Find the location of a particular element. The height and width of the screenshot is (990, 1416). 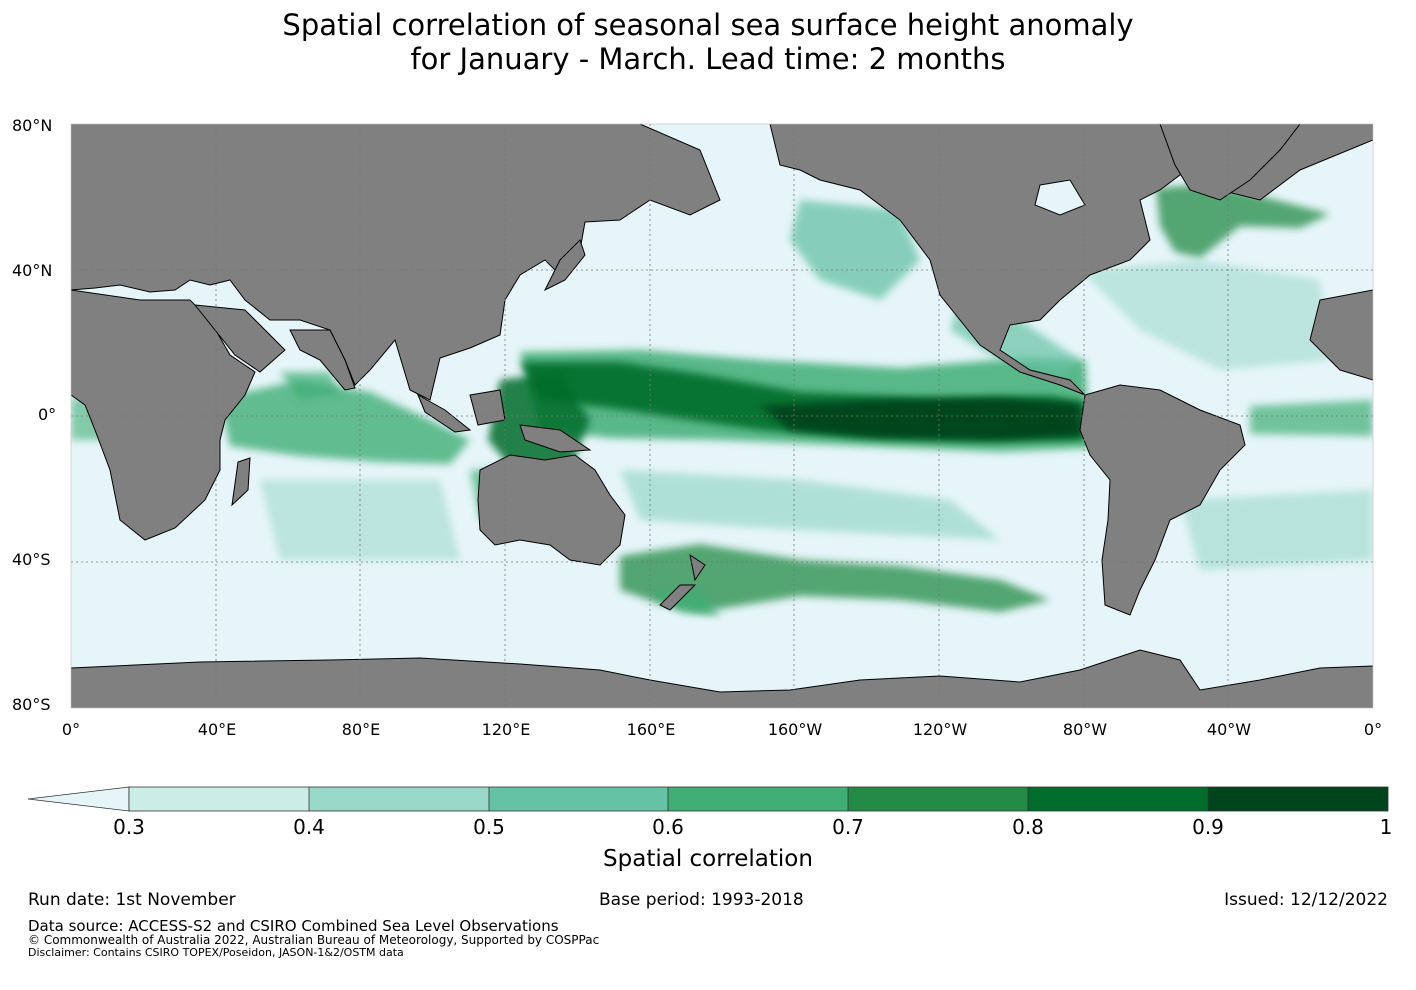

colorbar-tick-0.3: 0.3 is located at coordinates (129, 827).